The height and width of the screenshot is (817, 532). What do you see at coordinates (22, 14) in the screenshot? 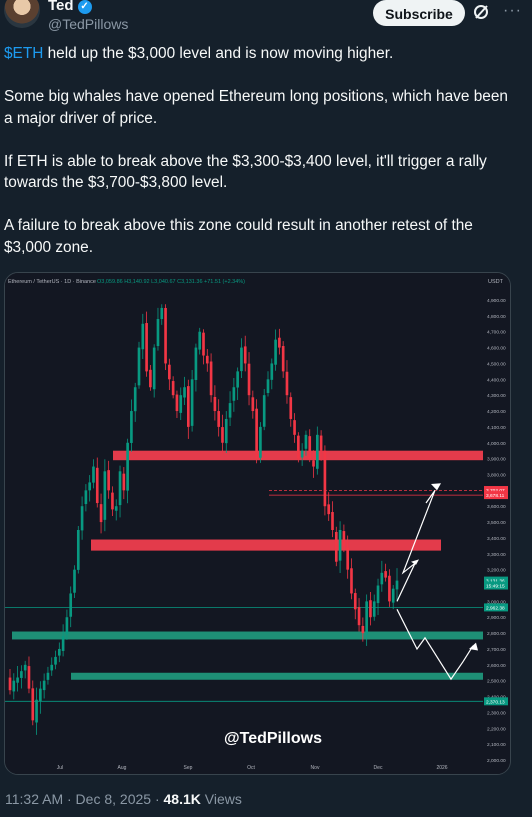
I see `avatar` at bounding box center [22, 14].